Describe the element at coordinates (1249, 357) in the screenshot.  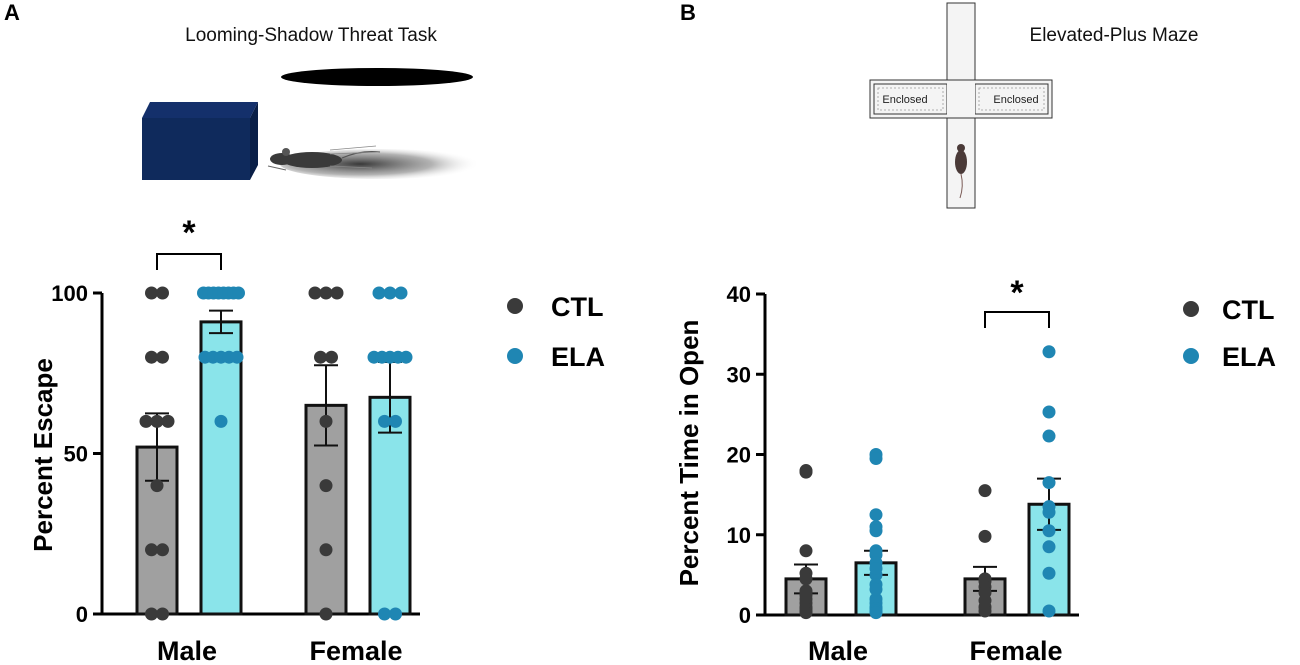
I see `chart-b-legend-ela-label: ELA` at that location.